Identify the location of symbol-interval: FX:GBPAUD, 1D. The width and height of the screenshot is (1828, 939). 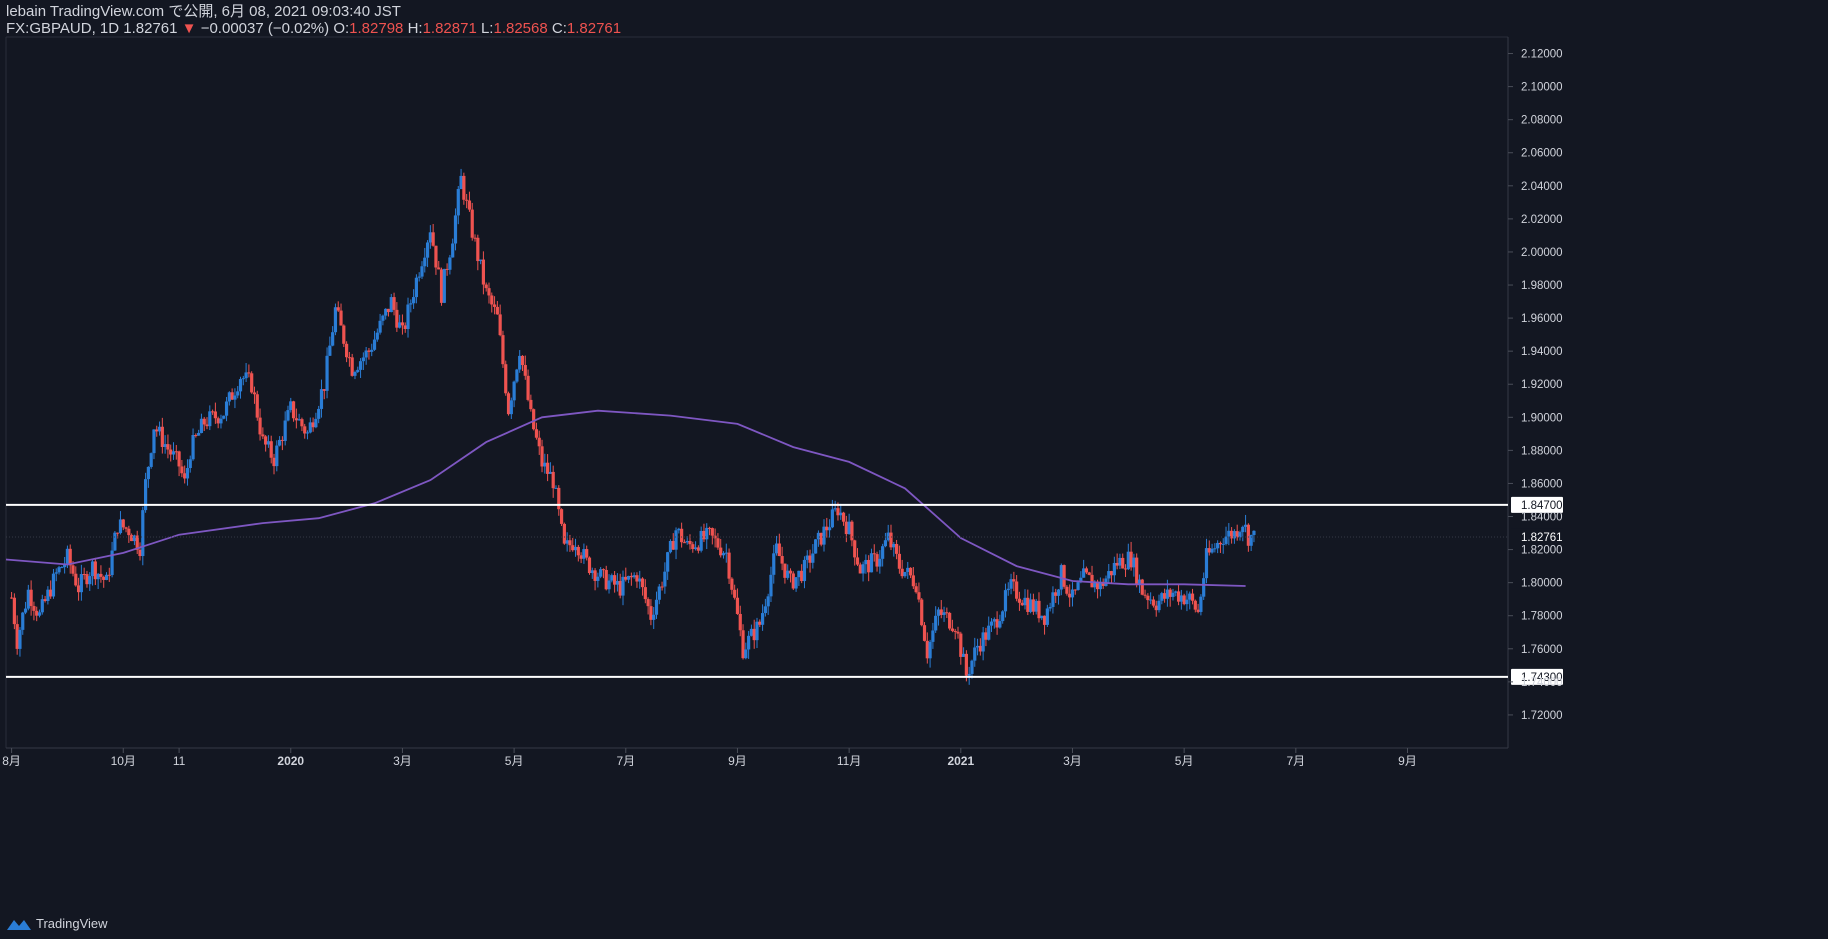
(63, 28).